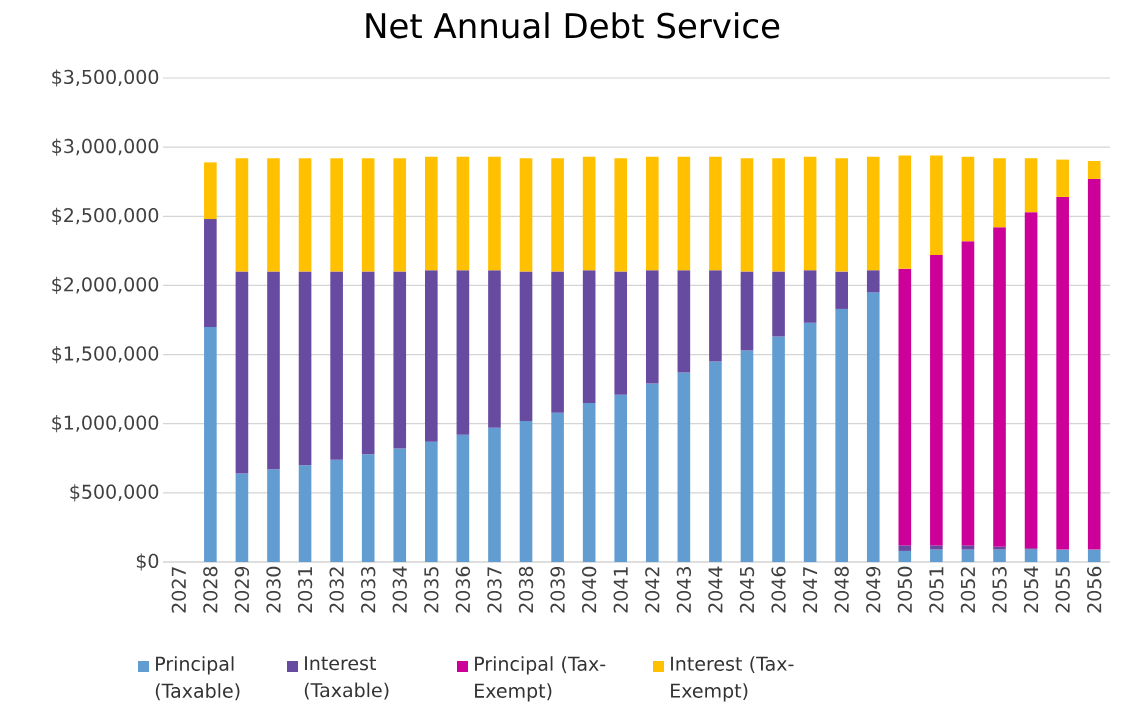 The image size is (1122, 706). Describe the element at coordinates (732, 679) in the screenshot. I see `legend-label: Interest (Tax-Exempt)` at that location.